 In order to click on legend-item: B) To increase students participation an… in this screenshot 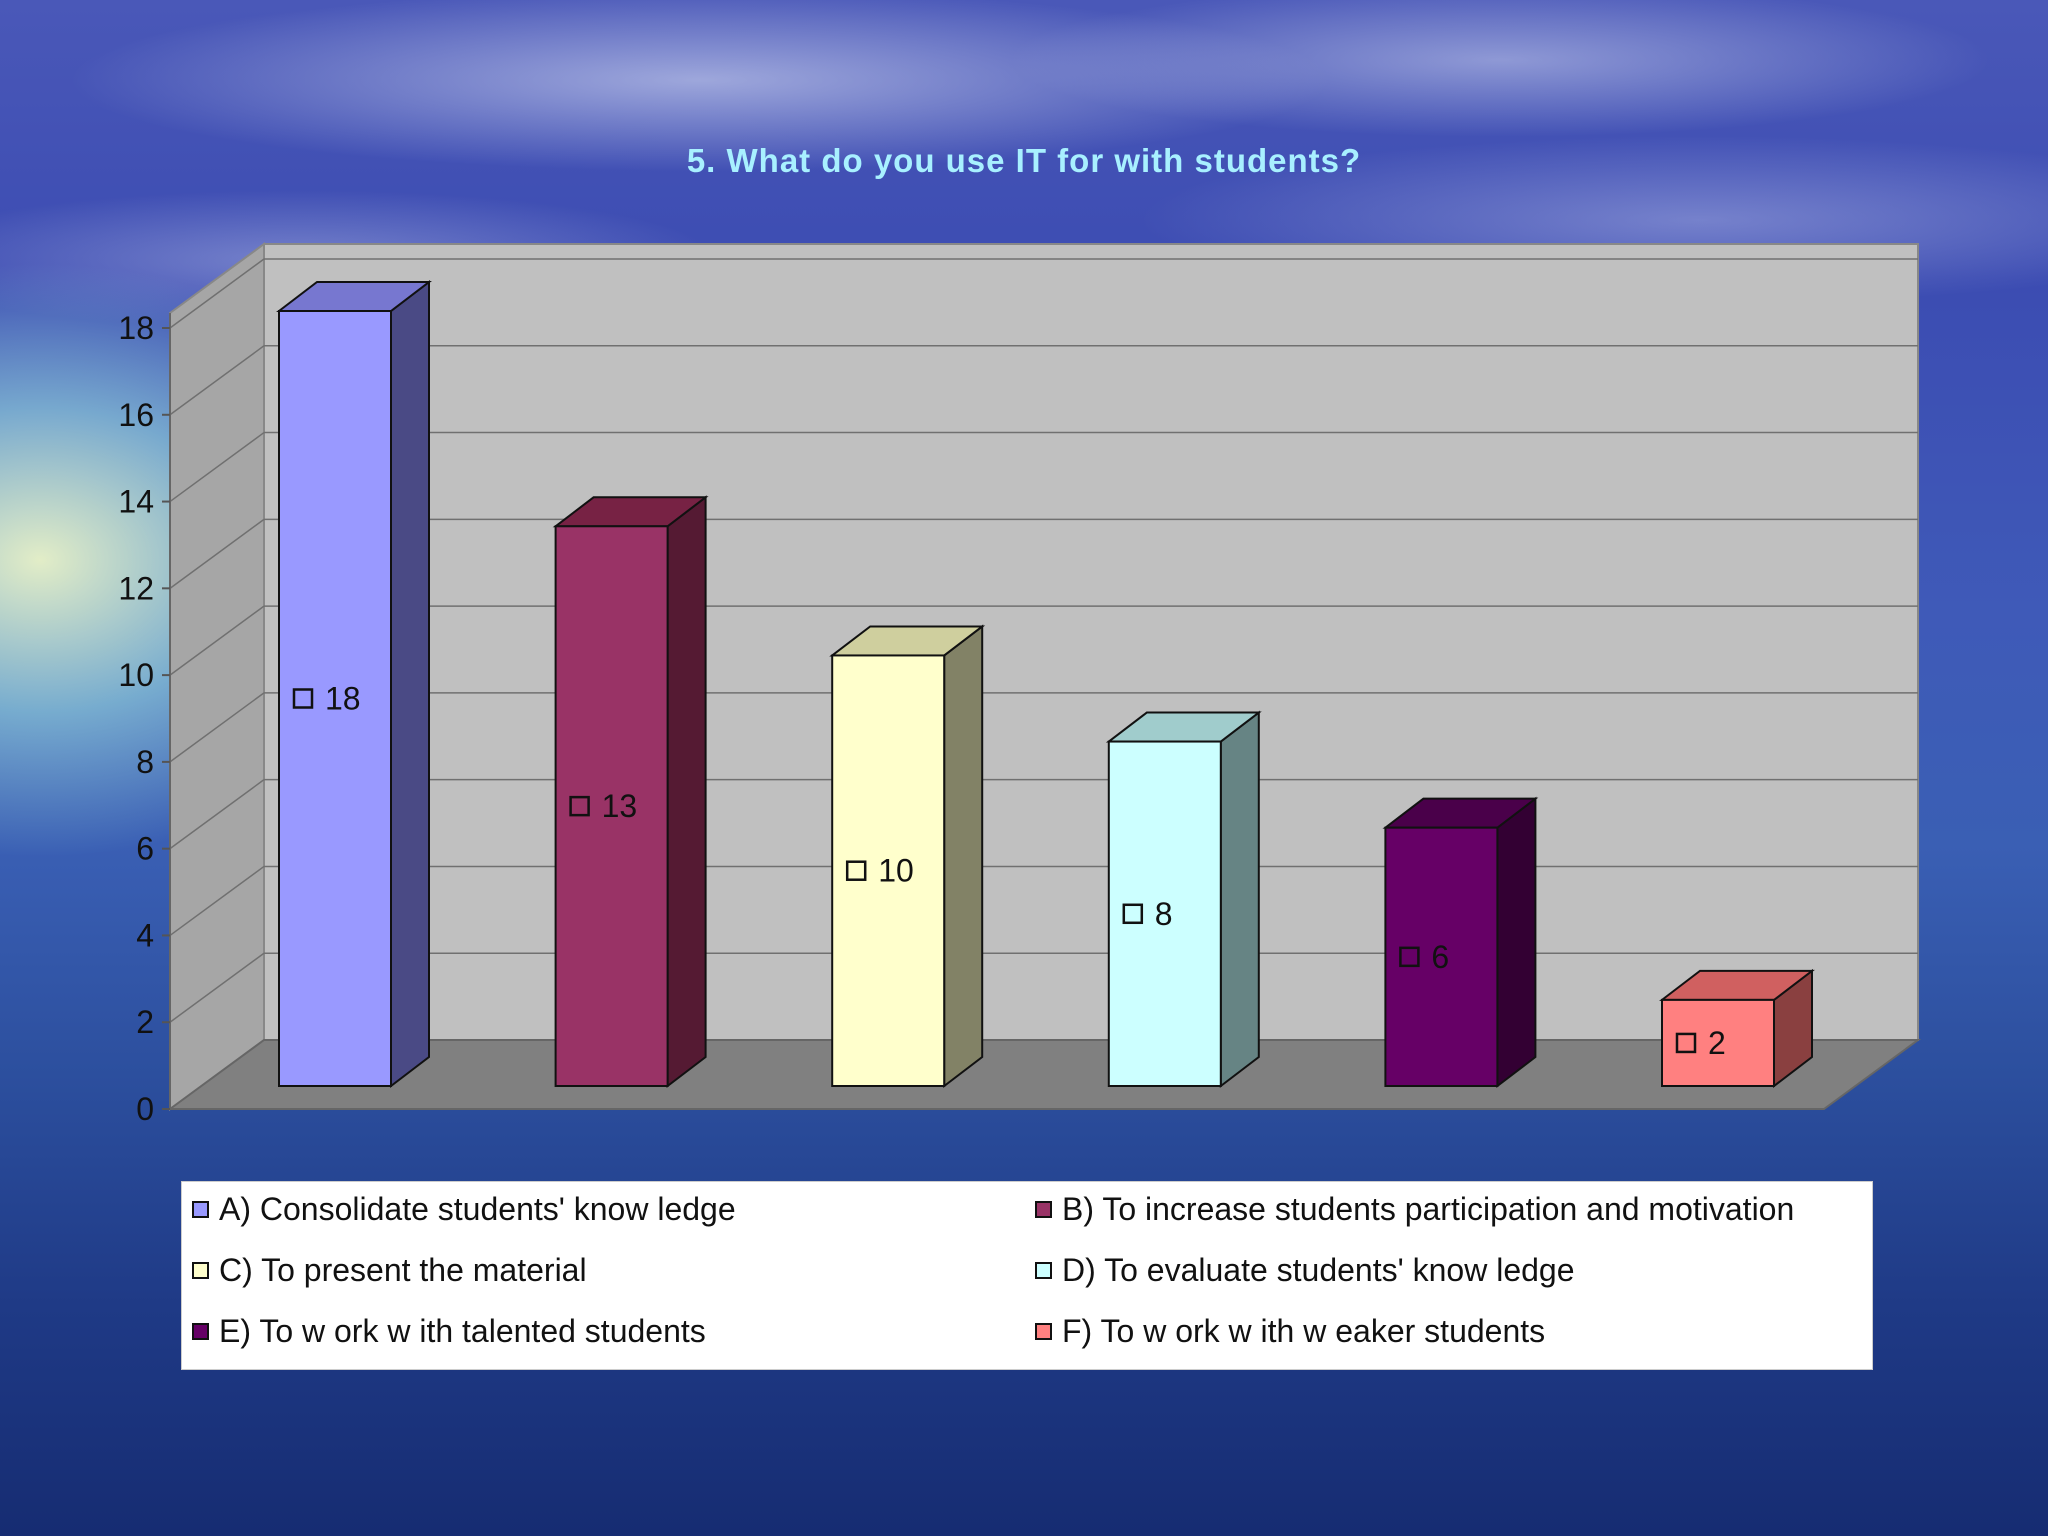, I will do `click(1414, 1209)`.